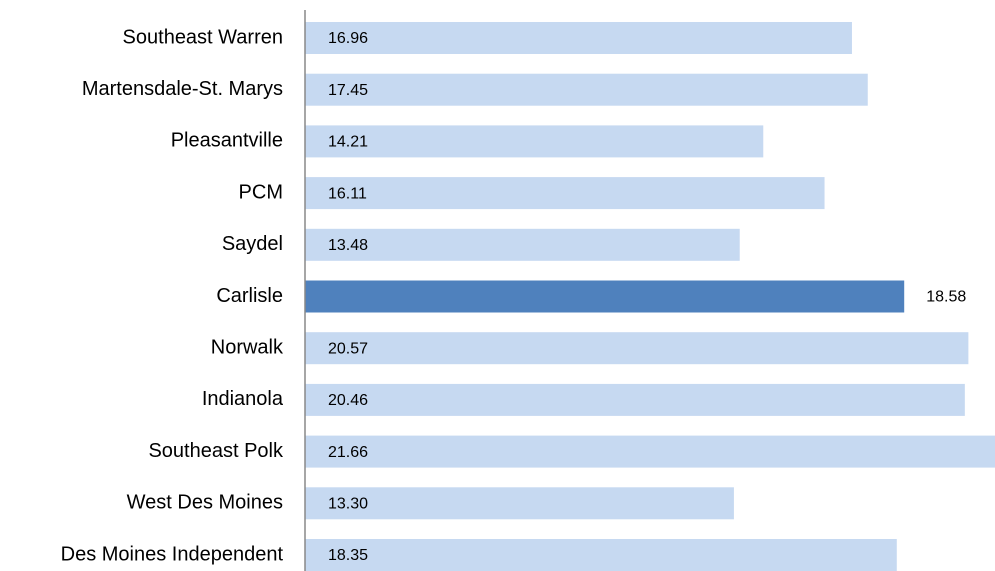 Image resolution: width=995 pixels, height=571 pixels. Describe the element at coordinates (348, 38) in the screenshot. I see `value-label: 16.96` at that location.